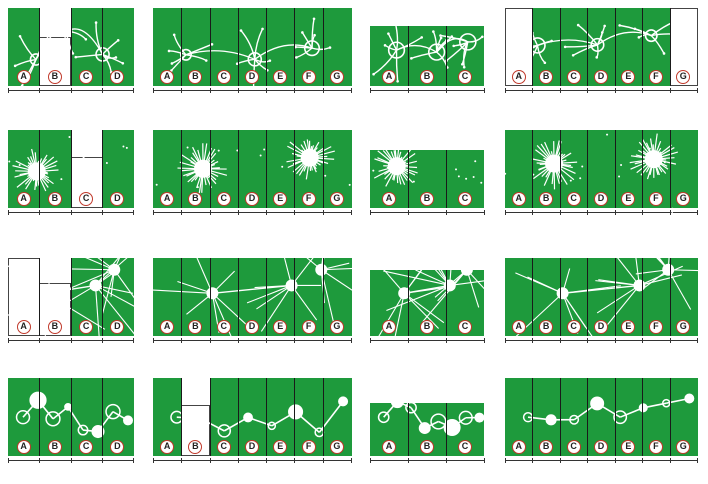 The image size is (708, 484). I want to click on panel-marker-d: D, so click(601, 199).